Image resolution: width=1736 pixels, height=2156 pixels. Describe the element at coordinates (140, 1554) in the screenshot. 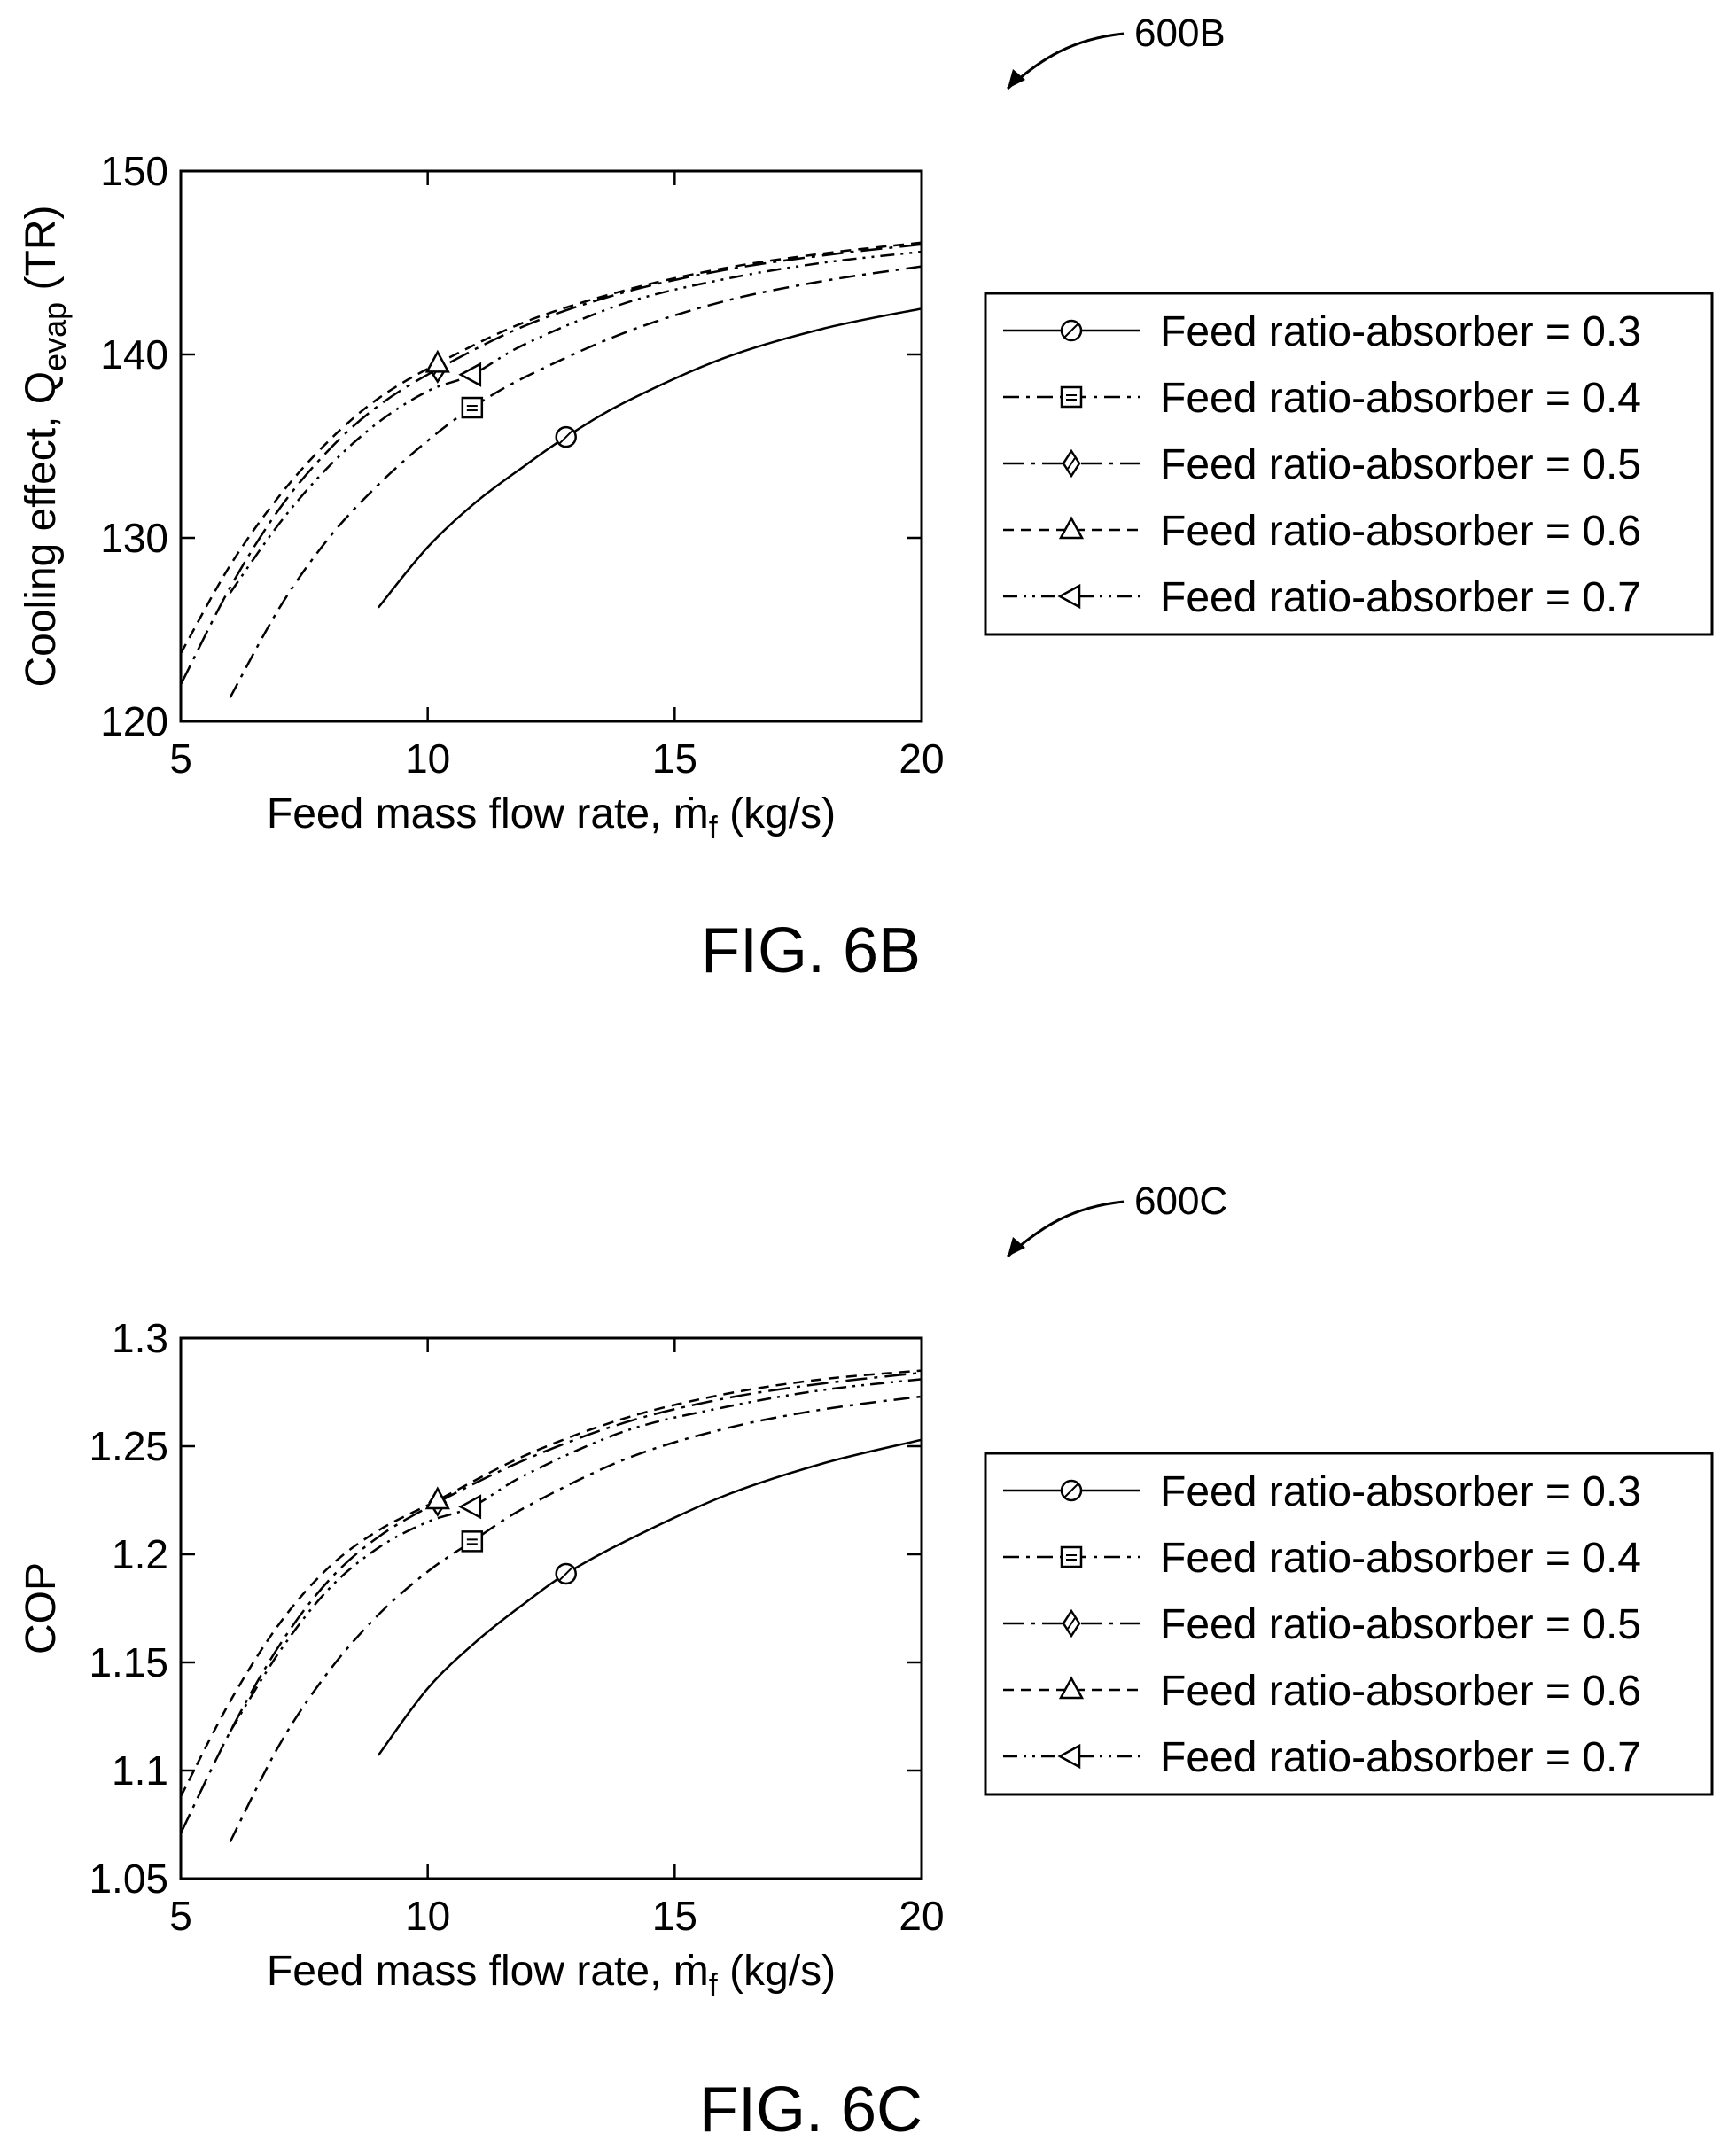

I see `y-tick-label: 1.2` at that location.